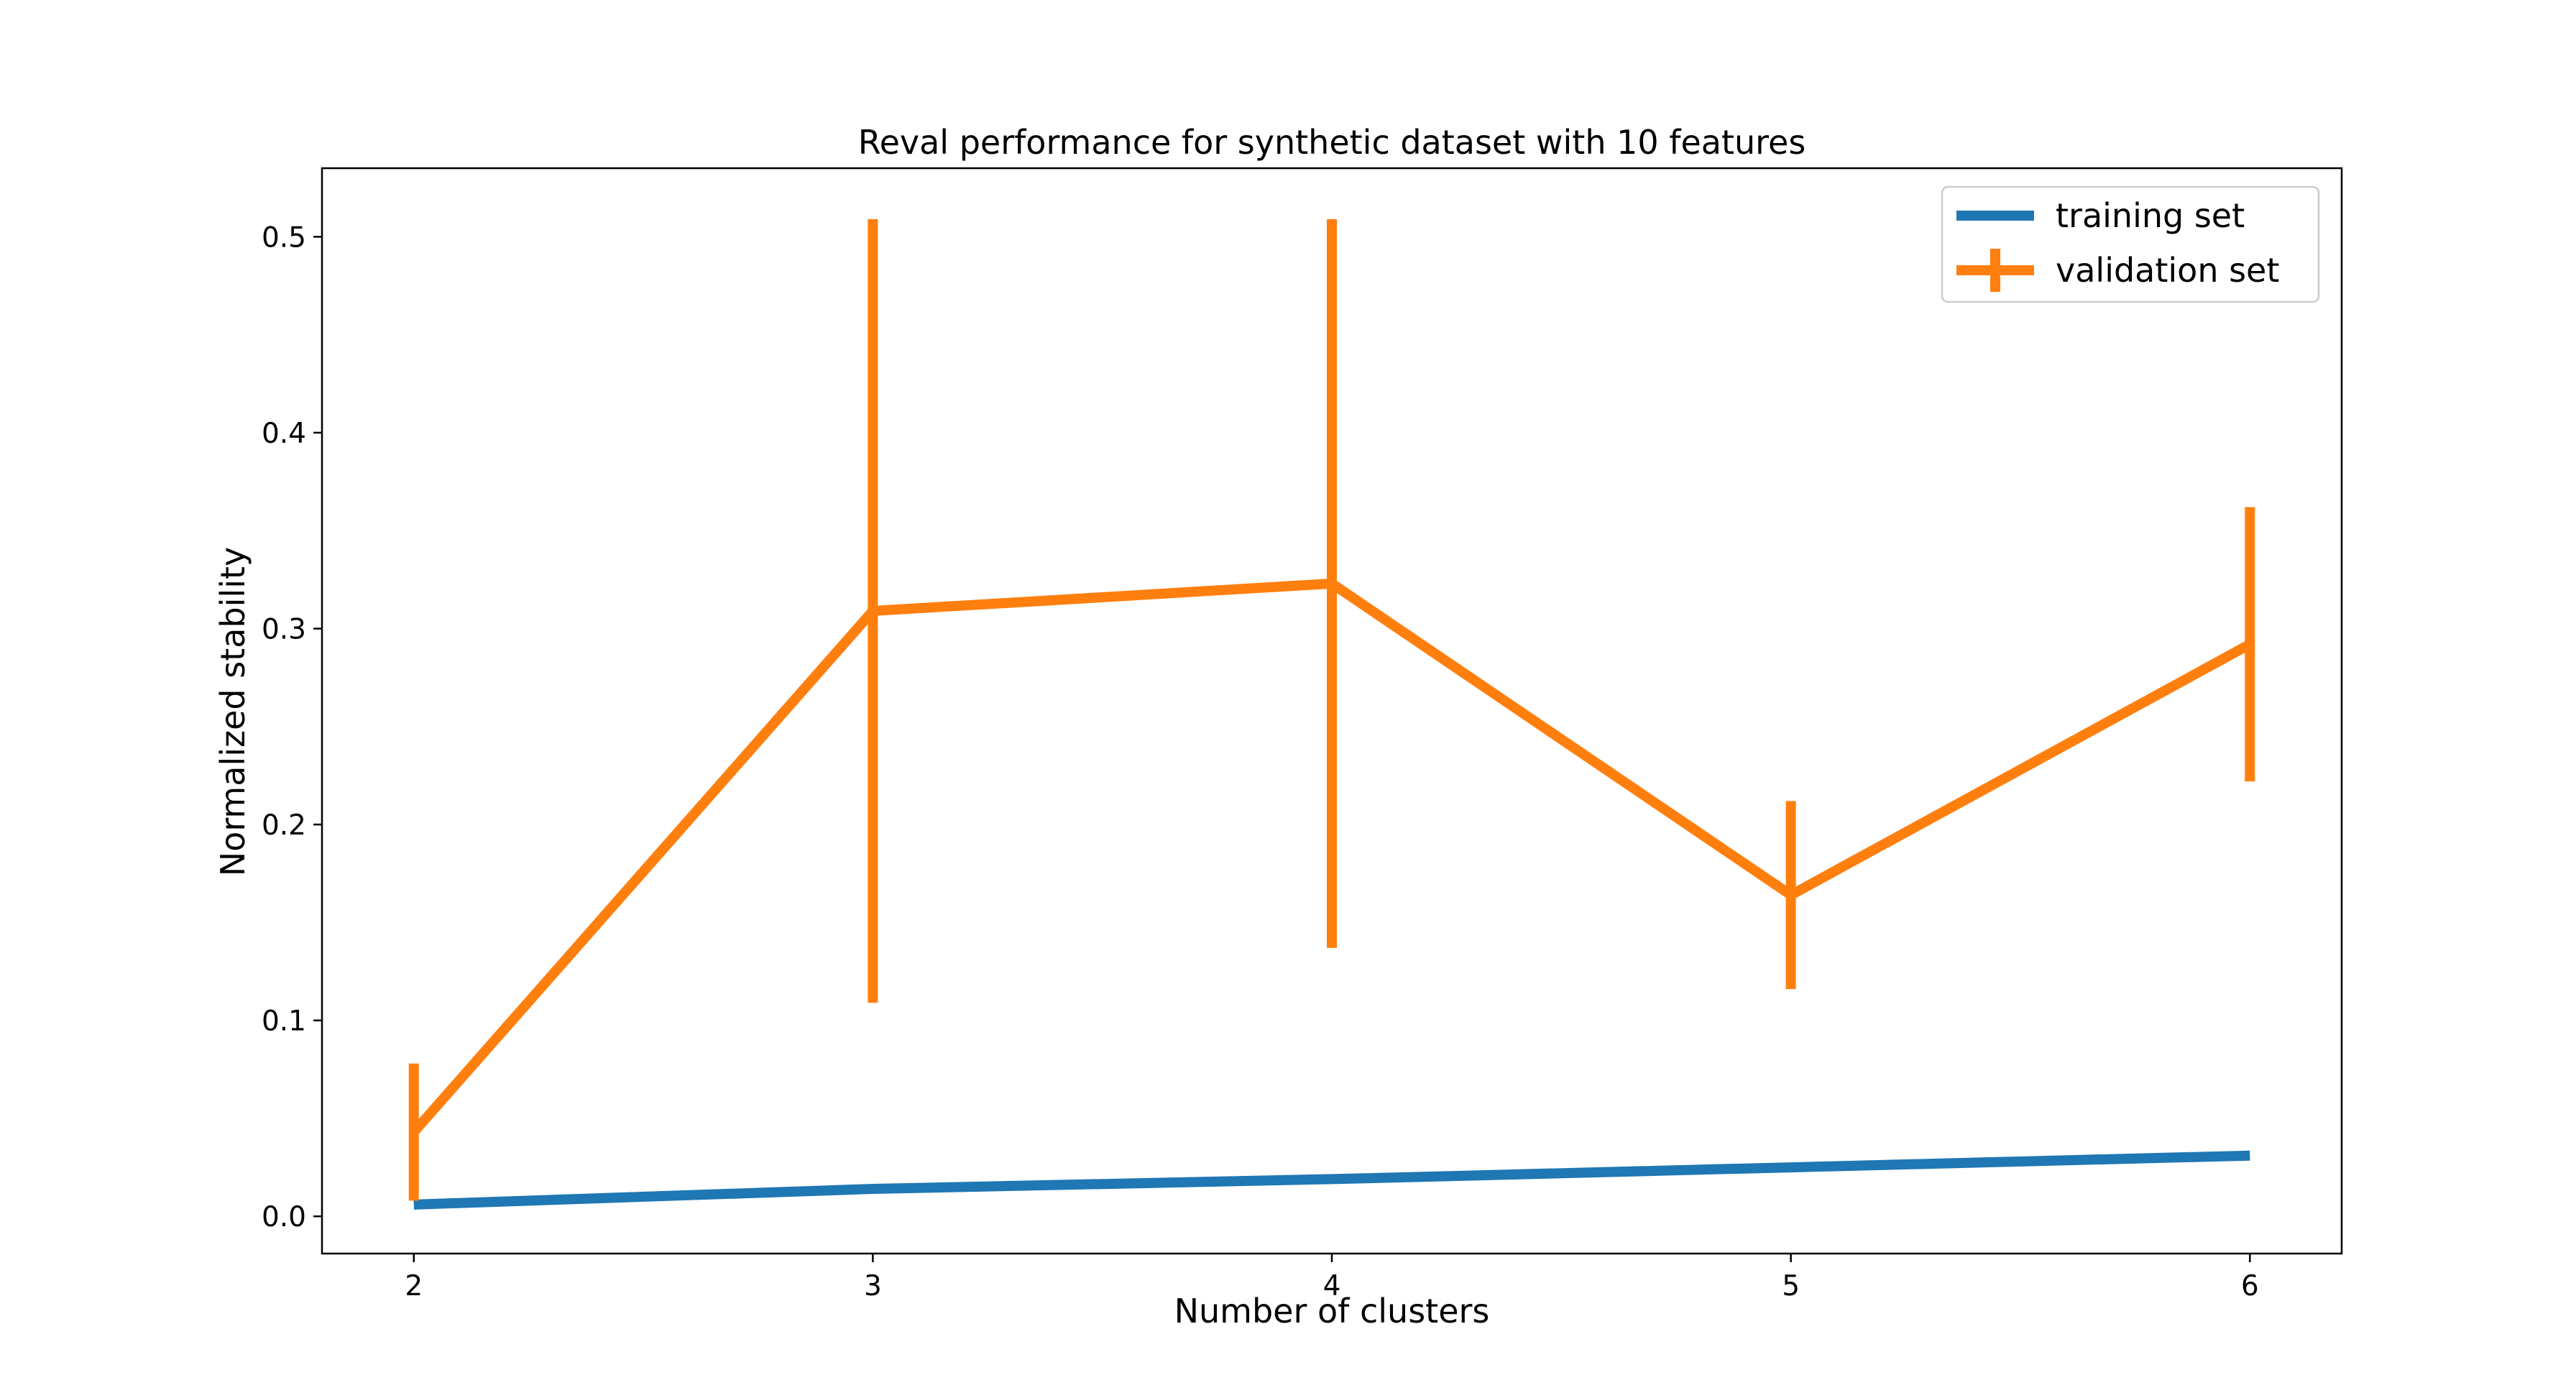 This screenshot has height=1393, width=2576. What do you see at coordinates (284, 434) in the screenshot?
I see `y-tick-label-0.4: 0.4` at bounding box center [284, 434].